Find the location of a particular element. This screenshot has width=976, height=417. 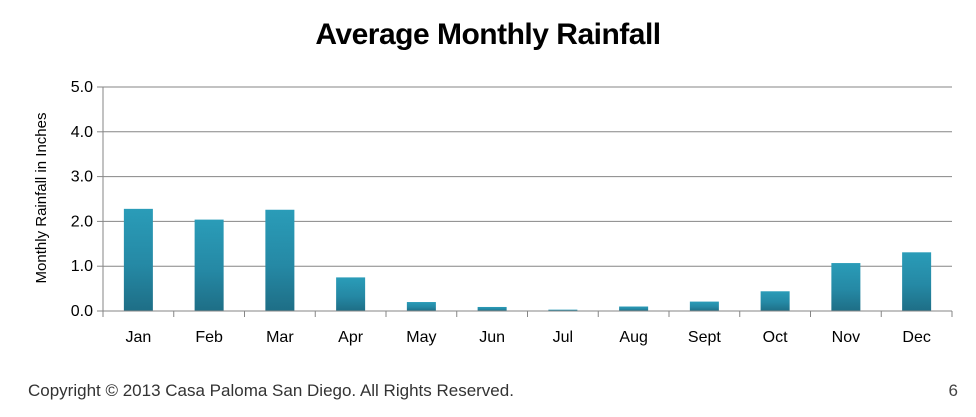

y-axis-label: Monthly Rainfall in Inches is located at coordinates (41, 198).